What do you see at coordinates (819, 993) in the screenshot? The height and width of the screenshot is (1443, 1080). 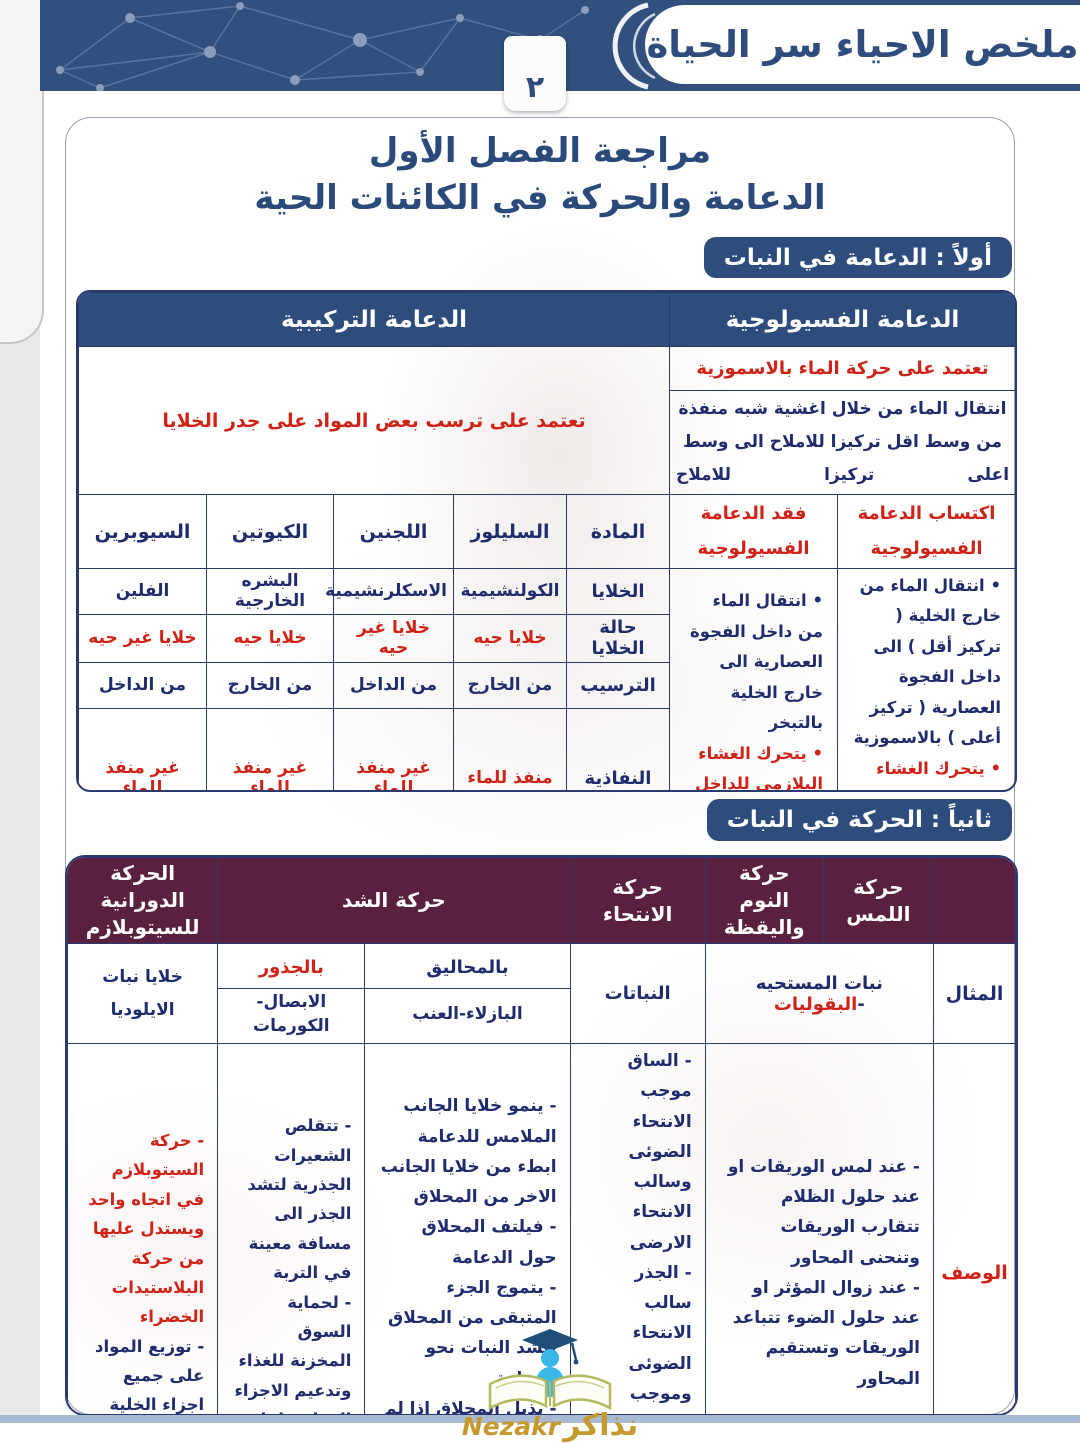 I see `example-touch-sleep: نبات المستحيه -البقوليات` at bounding box center [819, 993].